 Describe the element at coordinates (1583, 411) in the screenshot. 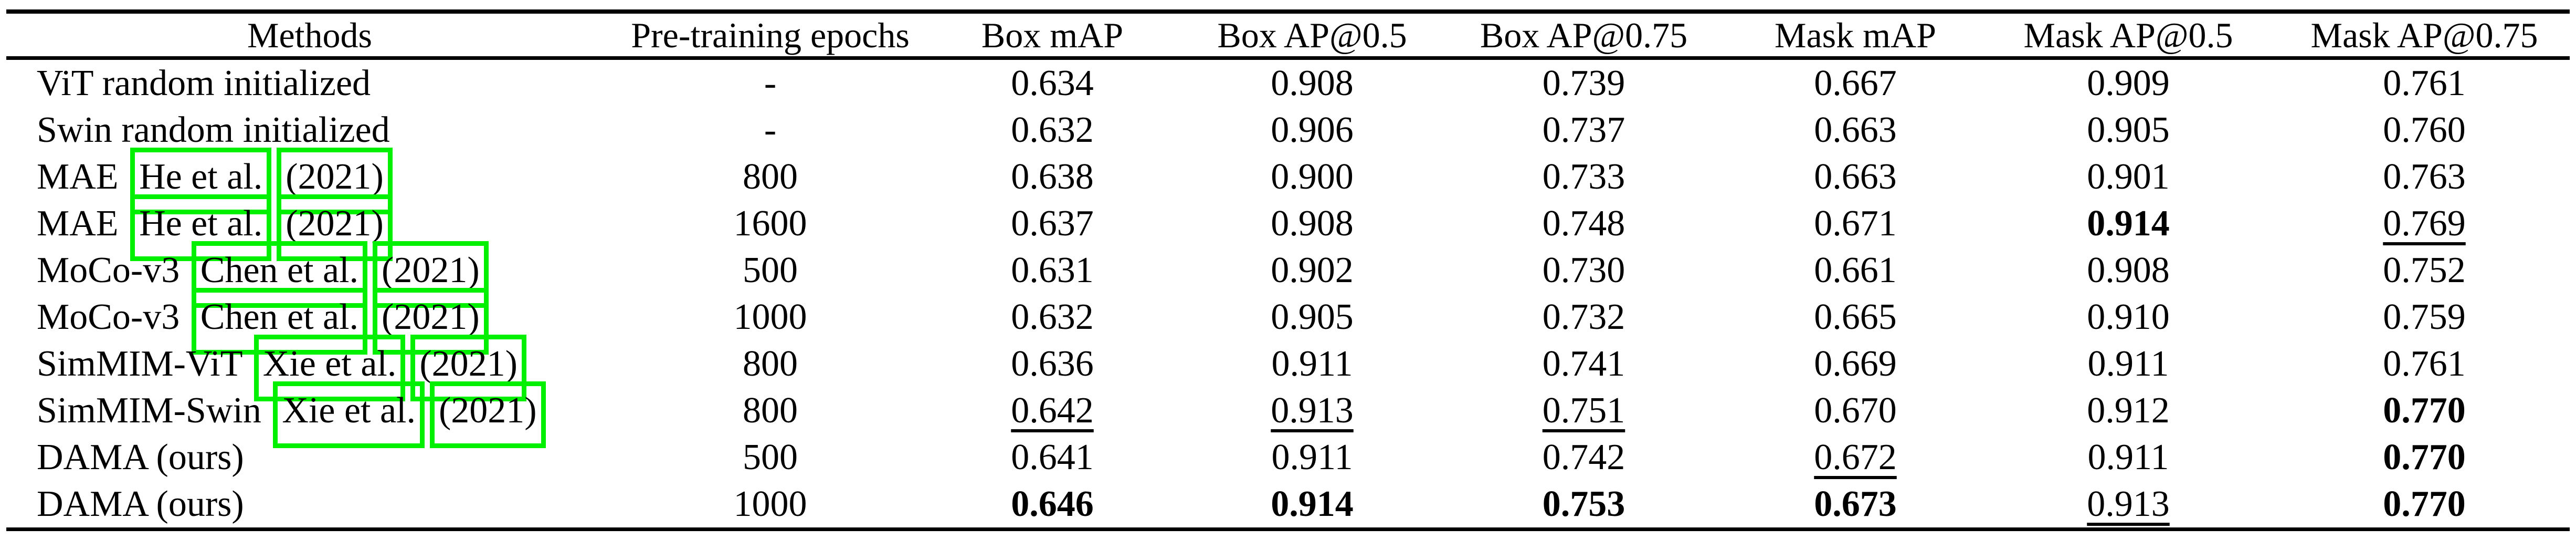

I see `box-ap075-cell: 0.751` at that location.